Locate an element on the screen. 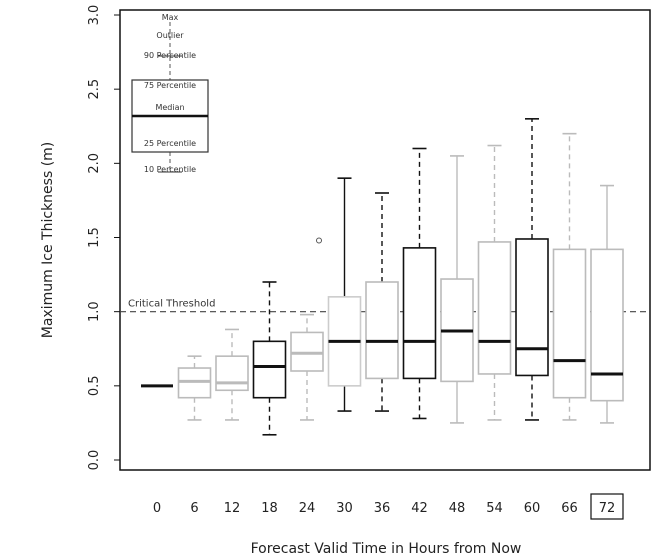  x-axis: 0 6 12 18 24 30 36 42 48 54 60 66 72 is located at coordinates (388, 506).